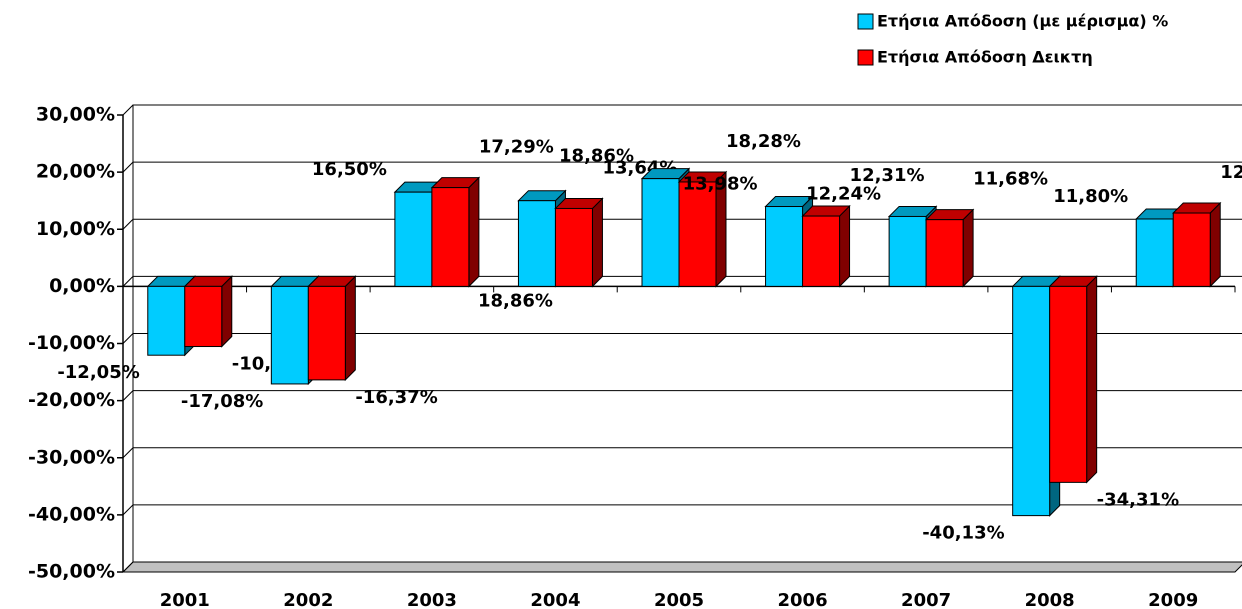 The width and height of the screenshot is (1242, 609). Describe the element at coordinates (1050, 599) in the screenshot. I see `x-tick-label: 2008` at that location.